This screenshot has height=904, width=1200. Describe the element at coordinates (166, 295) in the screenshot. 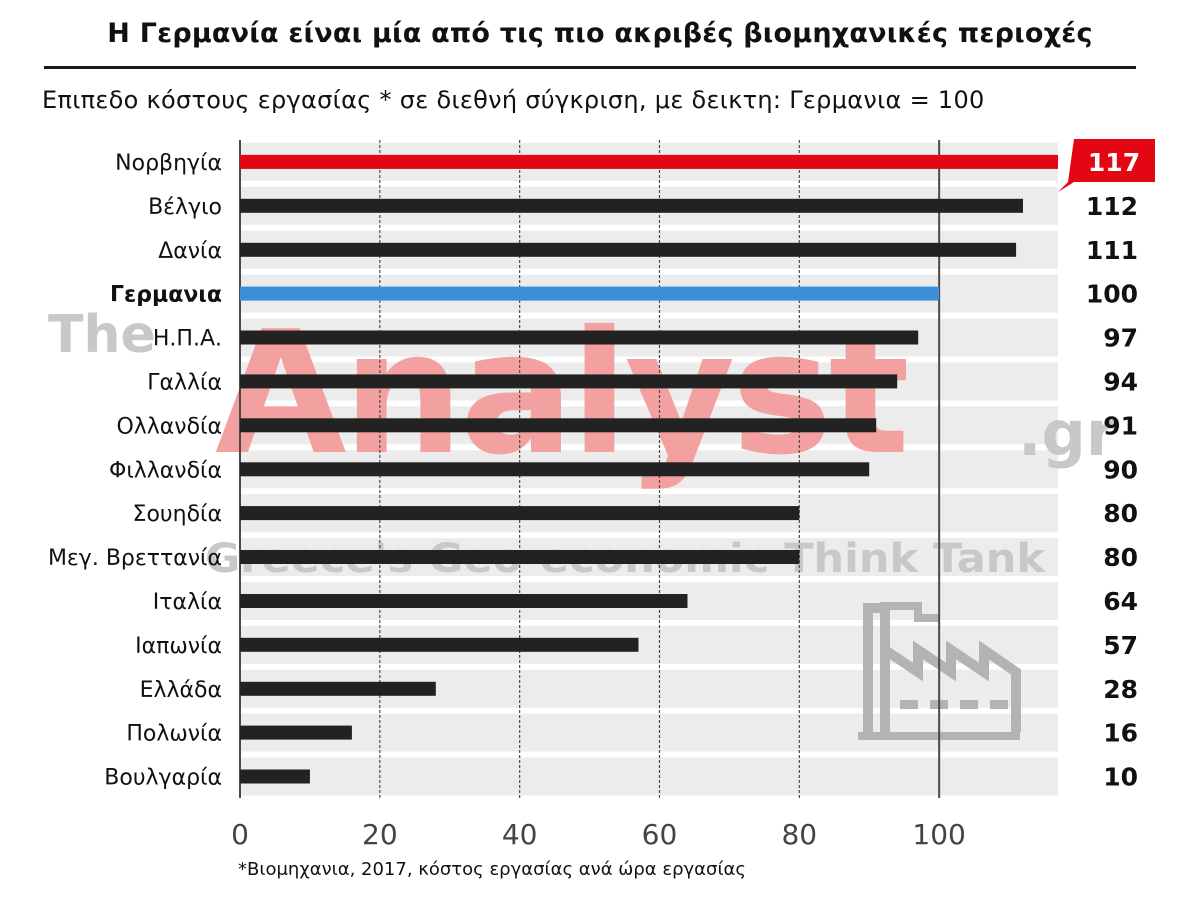

I see `category-label: Γερμανια` at that location.